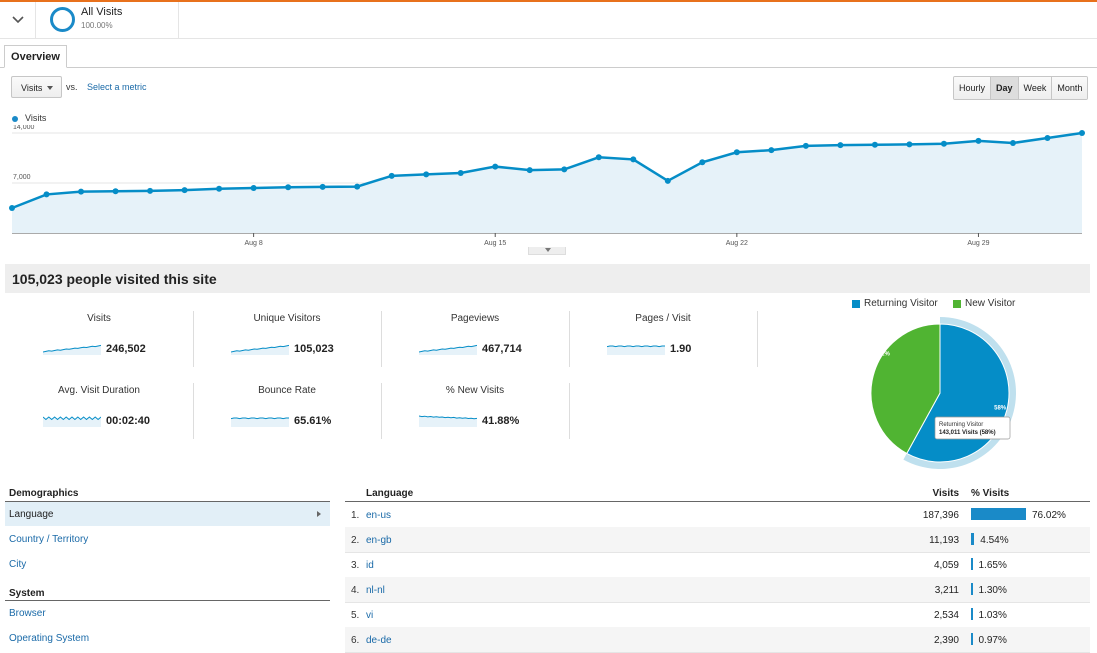 The height and width of the screenshot is (653, 1097). What do you see at coordinates (24, 128) in the screenshot?
I see `y-tick-label: 14,000` at bounding box center [24, 128].